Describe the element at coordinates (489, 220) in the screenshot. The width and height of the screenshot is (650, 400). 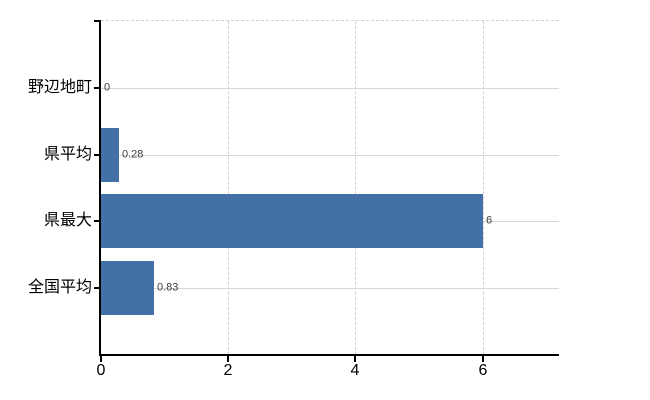
I see `value-label: 6` at that location.